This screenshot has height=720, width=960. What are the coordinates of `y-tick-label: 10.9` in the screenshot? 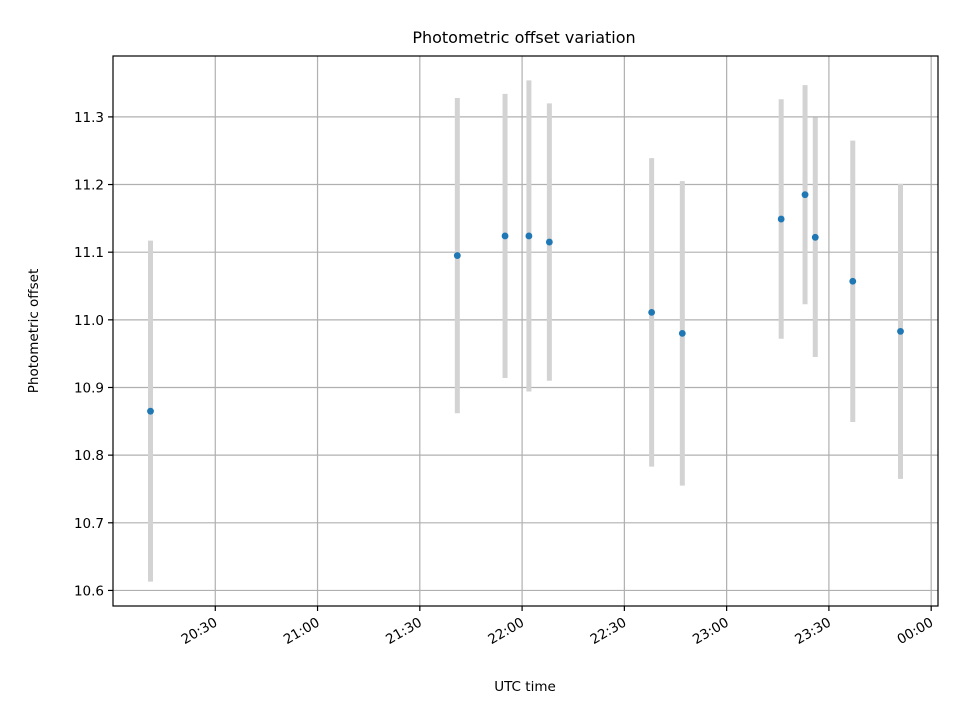 It's located at (89, 388).